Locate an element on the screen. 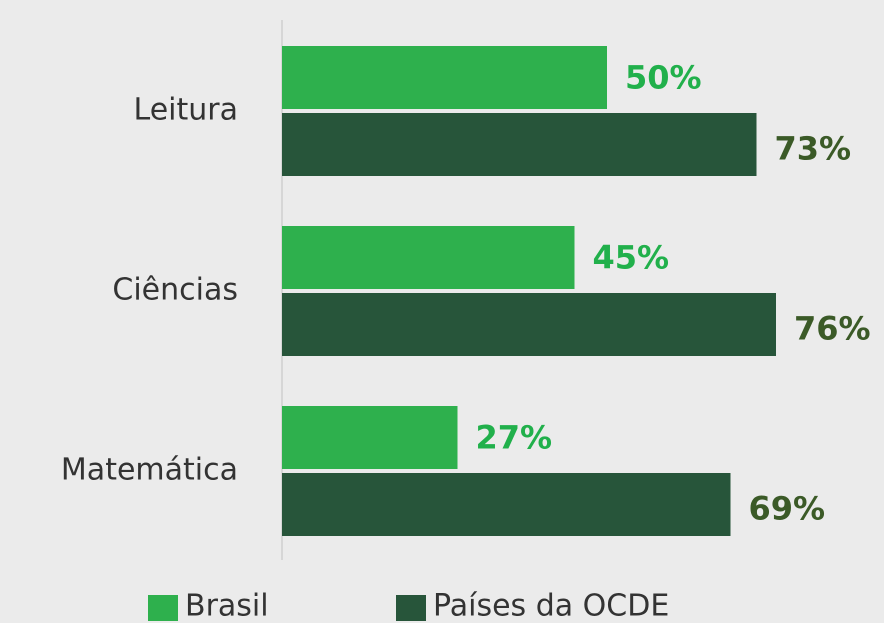 The height and width of the screenshot is (623, 884). category-label: Ciências is located at coordinates (175, 290).